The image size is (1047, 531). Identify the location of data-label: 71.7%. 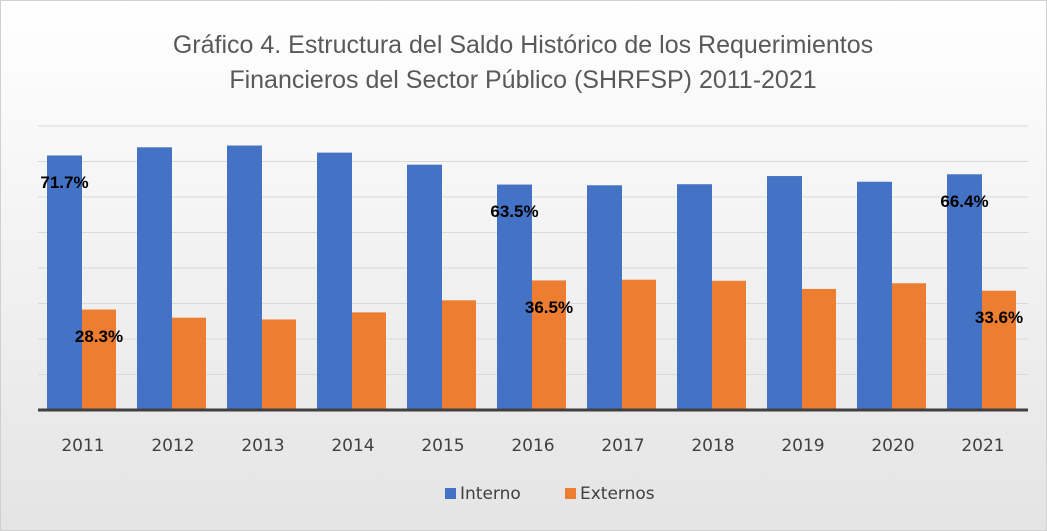
(64, 182).